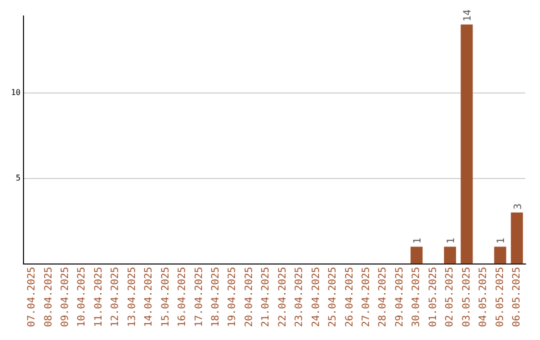 The height and width of the screenshot is (340, 540). I want to click on x-tick-label: 11.04.2025, so click(98, 297).